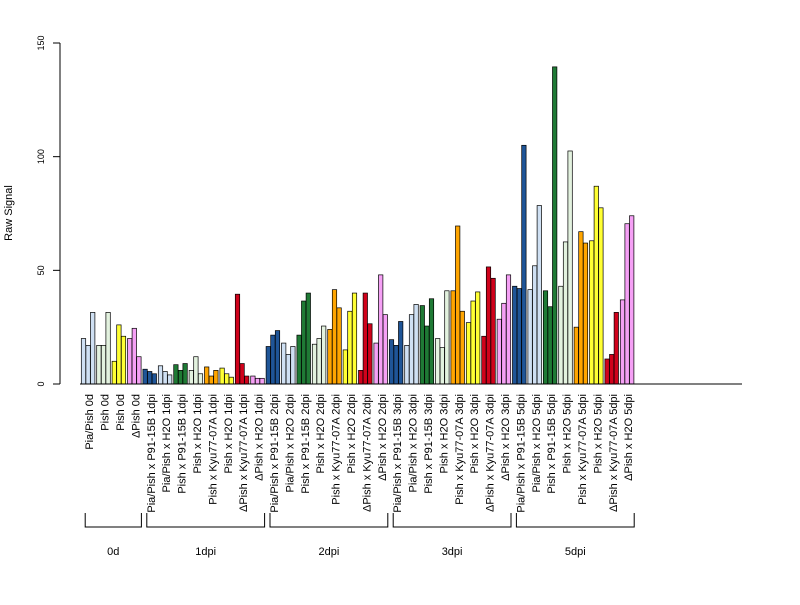 The width and height of the screenshot is (800, 605). I want to click on group-bracket, so click(575, 520).